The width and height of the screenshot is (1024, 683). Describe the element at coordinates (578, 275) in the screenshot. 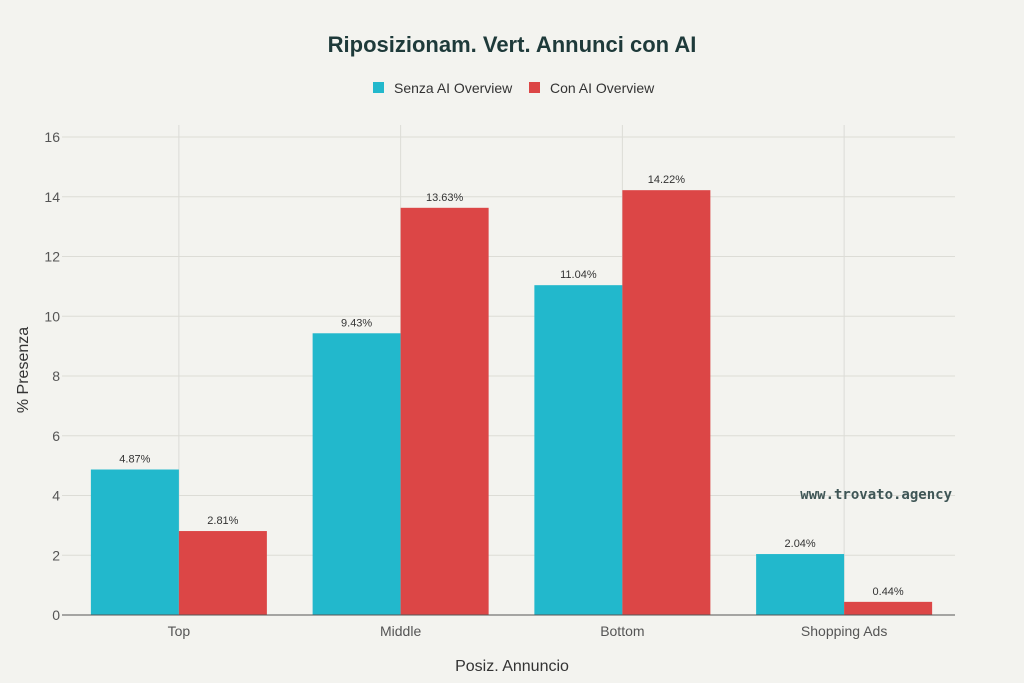

I see `data-label-senza: 11.04%` at that location.